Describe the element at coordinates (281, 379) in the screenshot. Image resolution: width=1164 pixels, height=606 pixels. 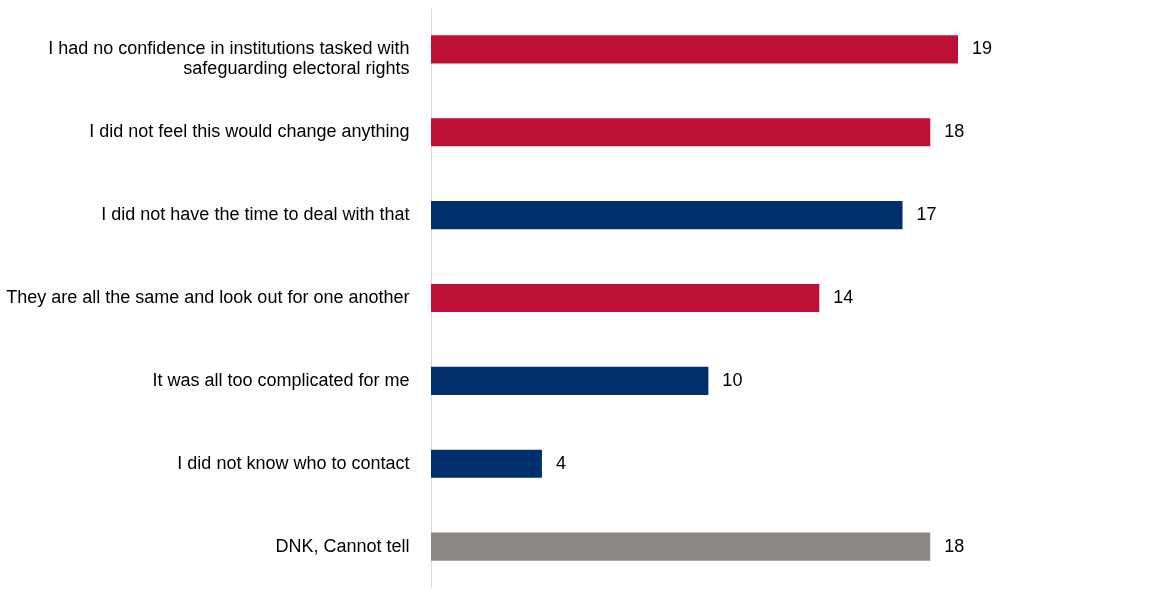
I see `y-tick-label: It was all too complicated for me` at that location.